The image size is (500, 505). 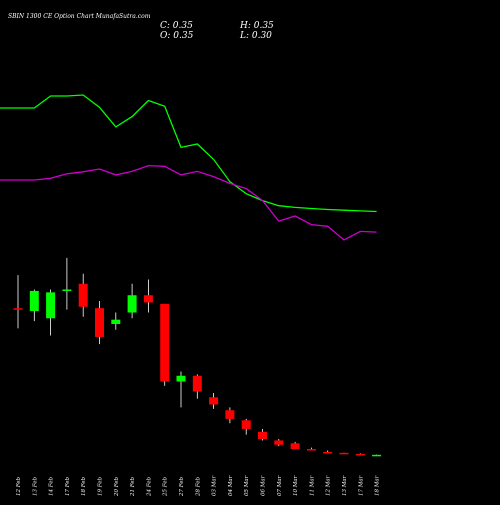 What do you see at coordinates (52, 486) in the screenshot?
I see `x-tick-label: 14 Feb` at bounding box center [52, 486].